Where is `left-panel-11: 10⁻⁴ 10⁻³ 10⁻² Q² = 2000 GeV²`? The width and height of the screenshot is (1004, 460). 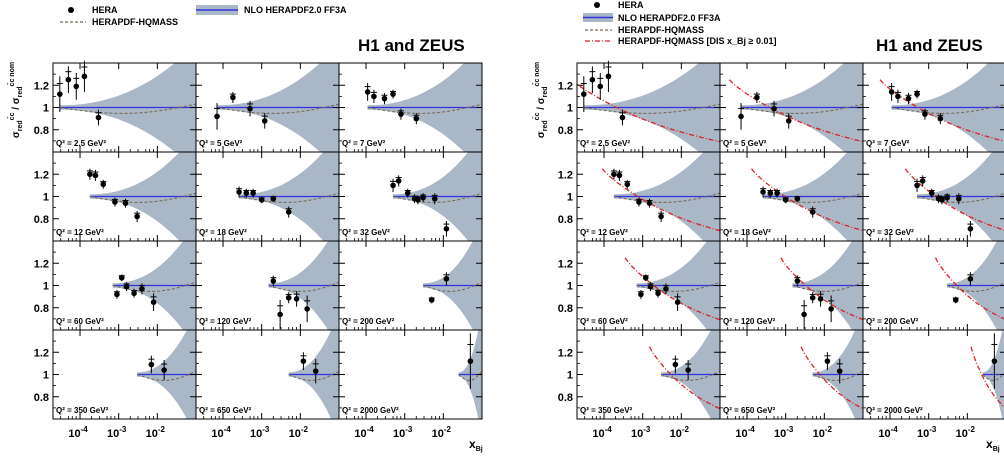 left-panel-11: 10⁻⁴ 10⁻³ 10⁻² Q² = 2000 GeV² is located at coordinates (410, 384).